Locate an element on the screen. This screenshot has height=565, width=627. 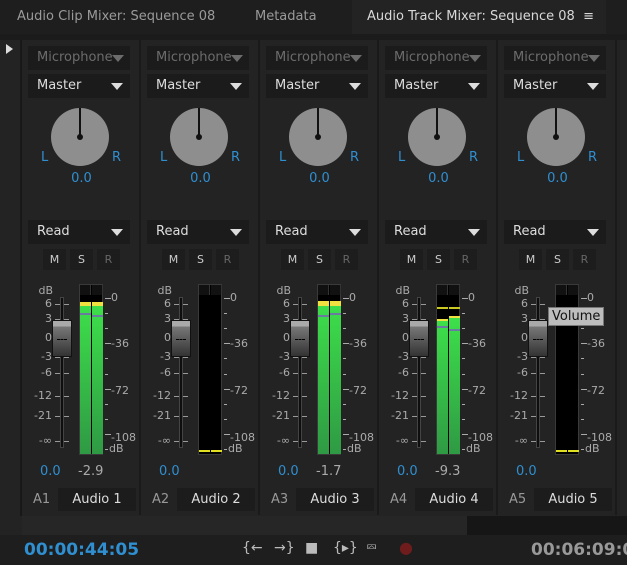
tab-label: Metadata is located at coordinates (286, 16).